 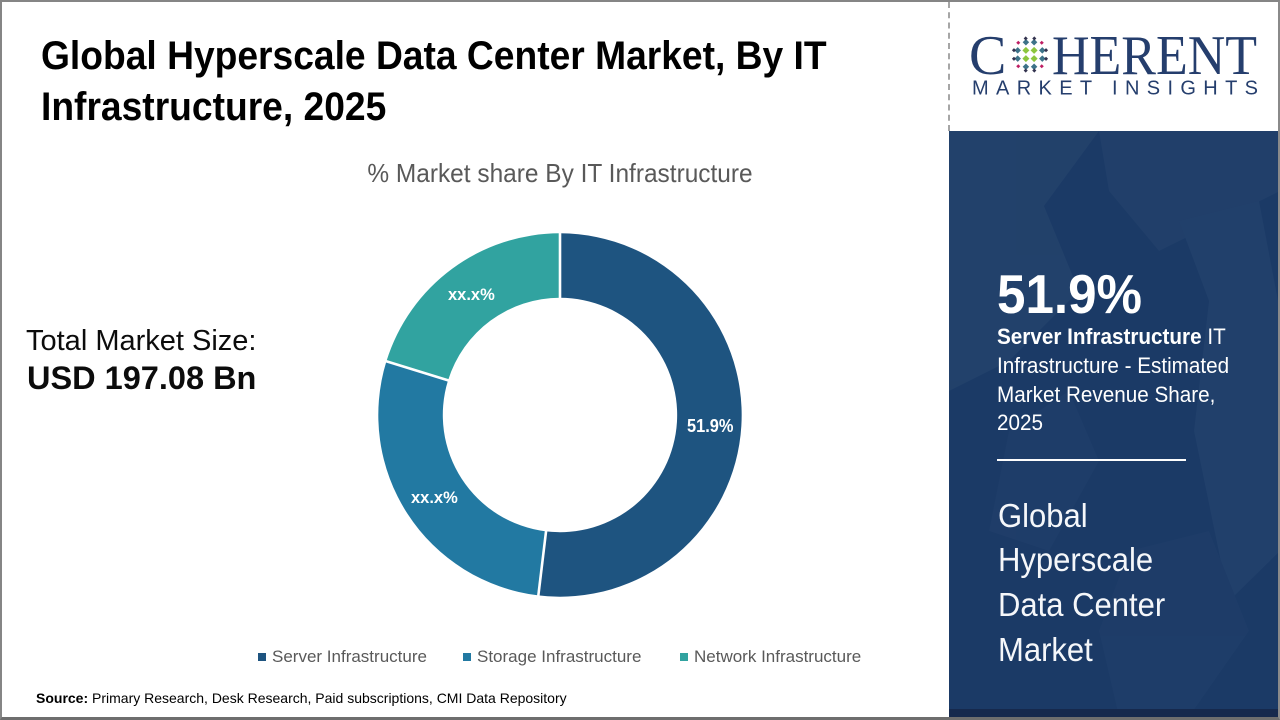 What do you see at coordinates (1115, 89) in the screenshot?
I see `svg-text: MARKET INSIGHTS` at bounding box center [1115, 89].